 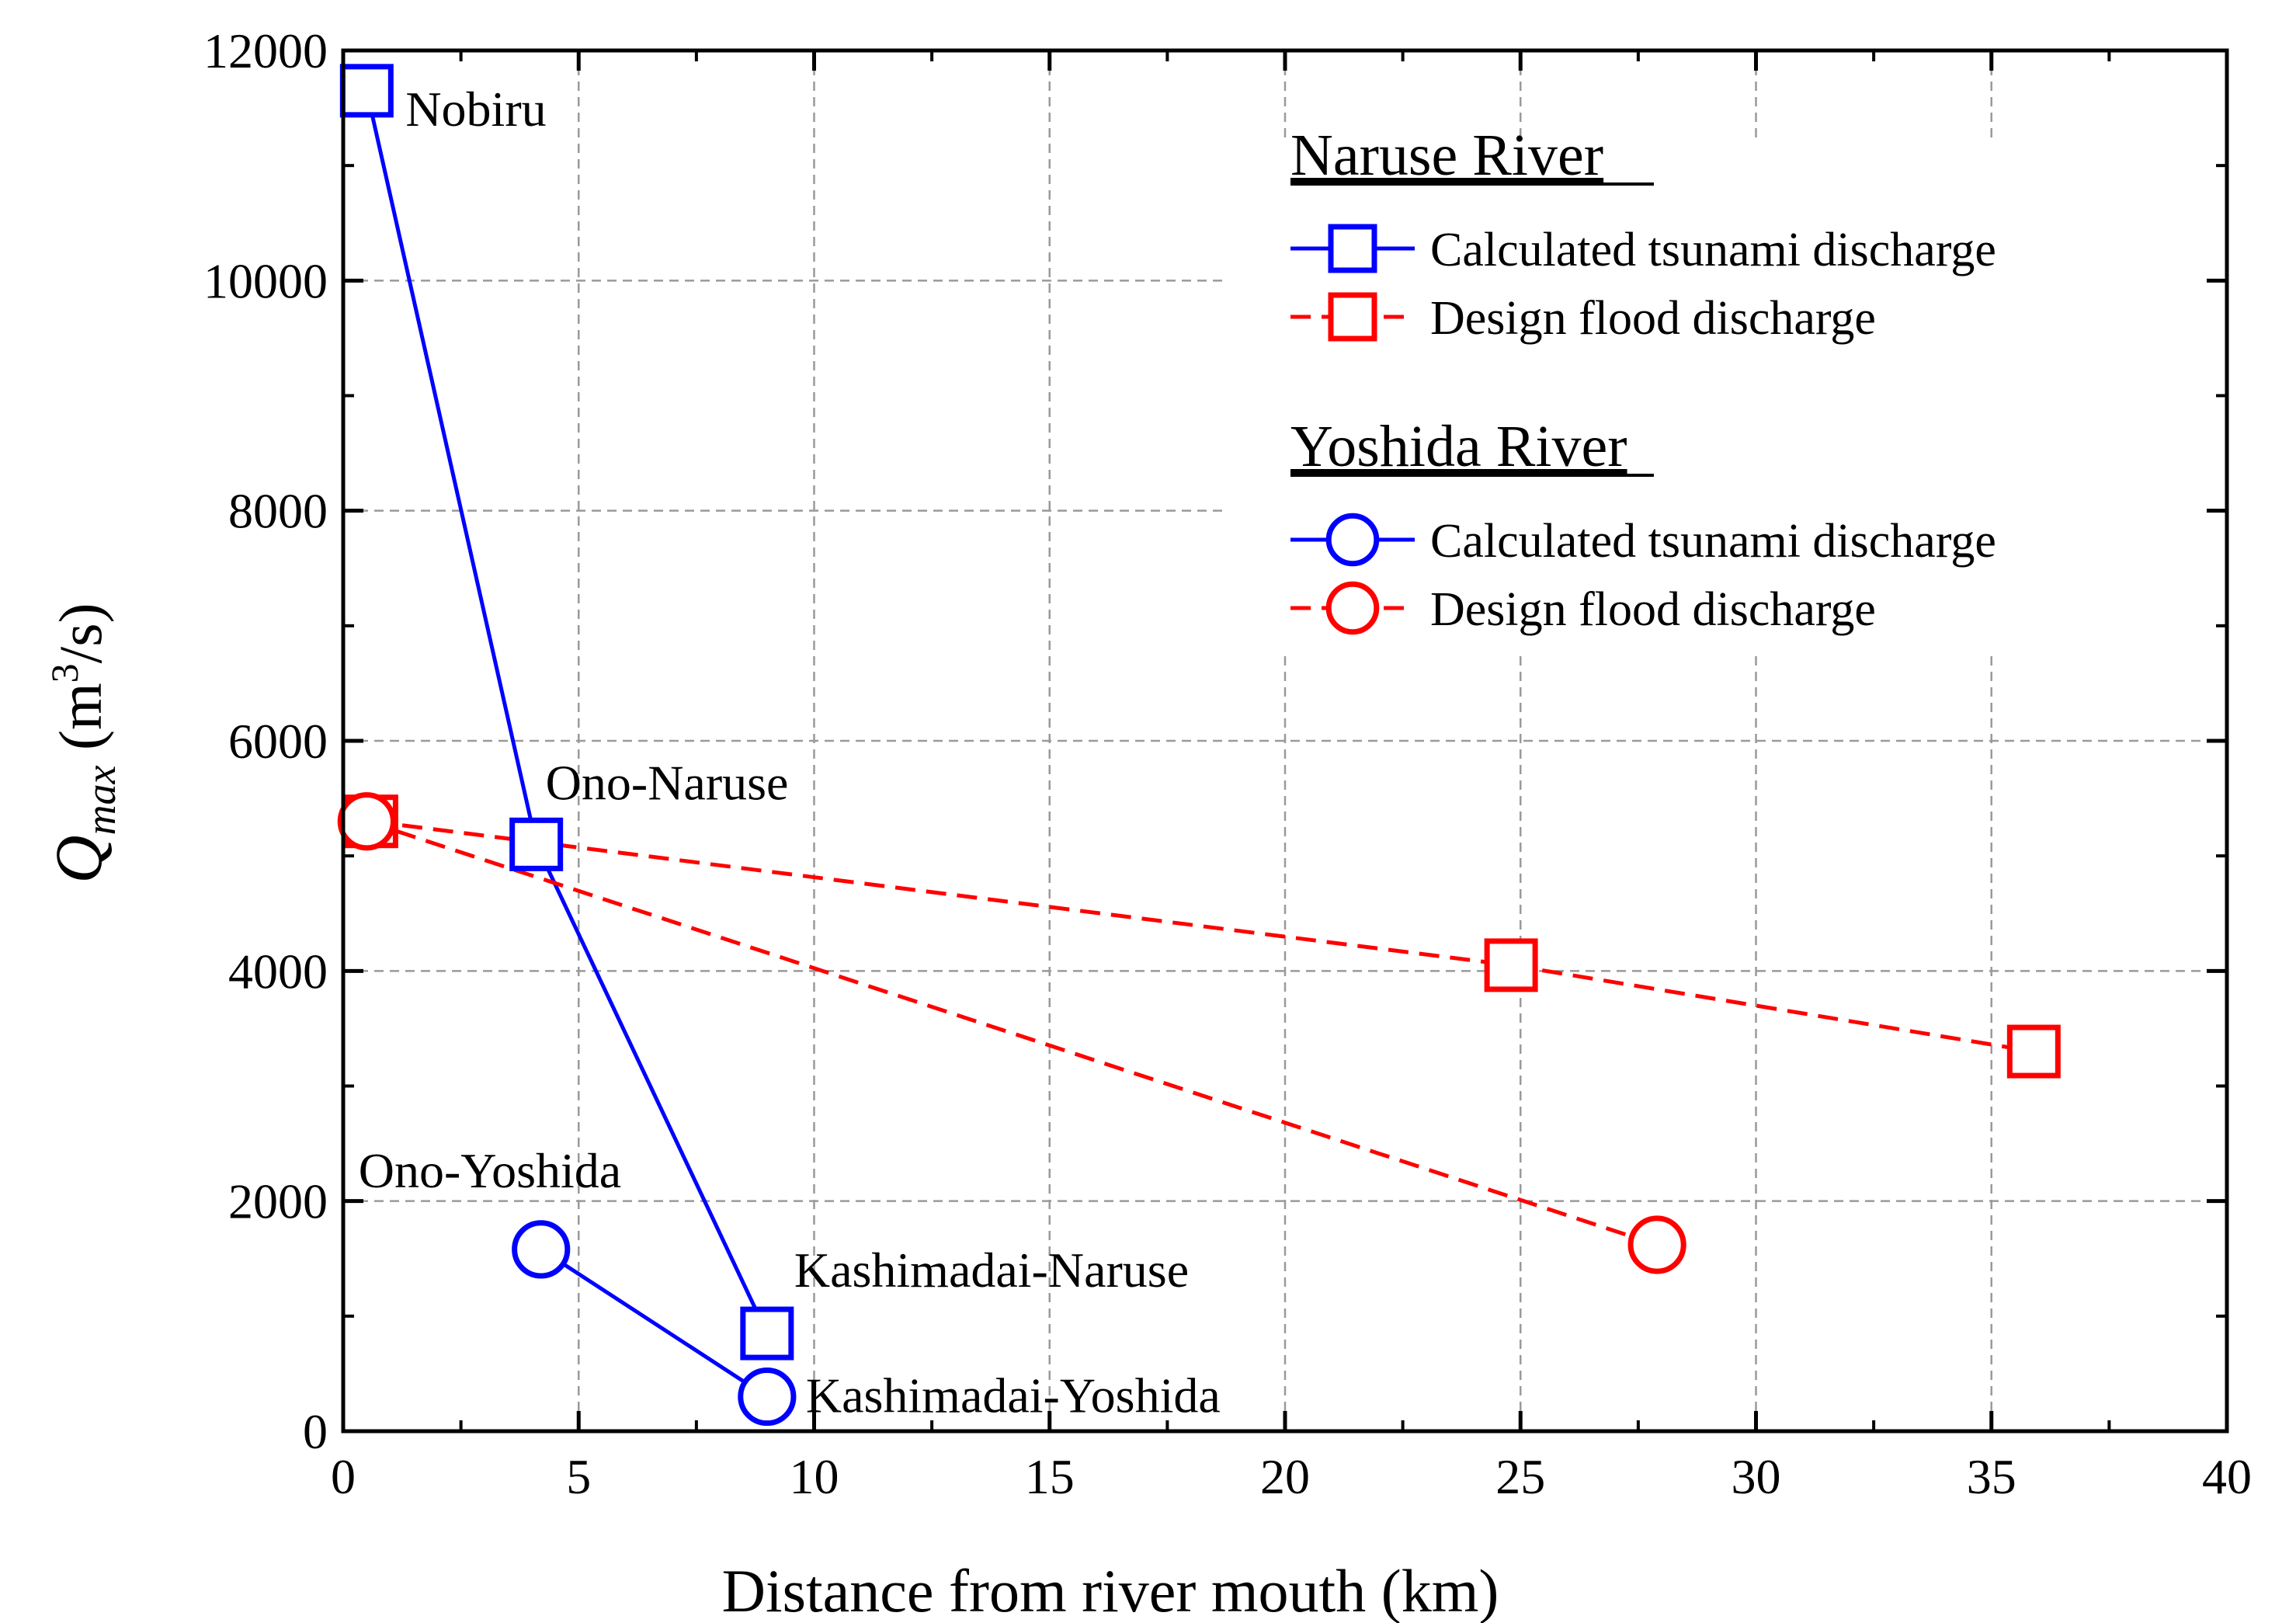 What do you see at coordinates (266, 280) in the screenshot?
I see `y-tick-label: 10000` at bounding box center [266, 280].